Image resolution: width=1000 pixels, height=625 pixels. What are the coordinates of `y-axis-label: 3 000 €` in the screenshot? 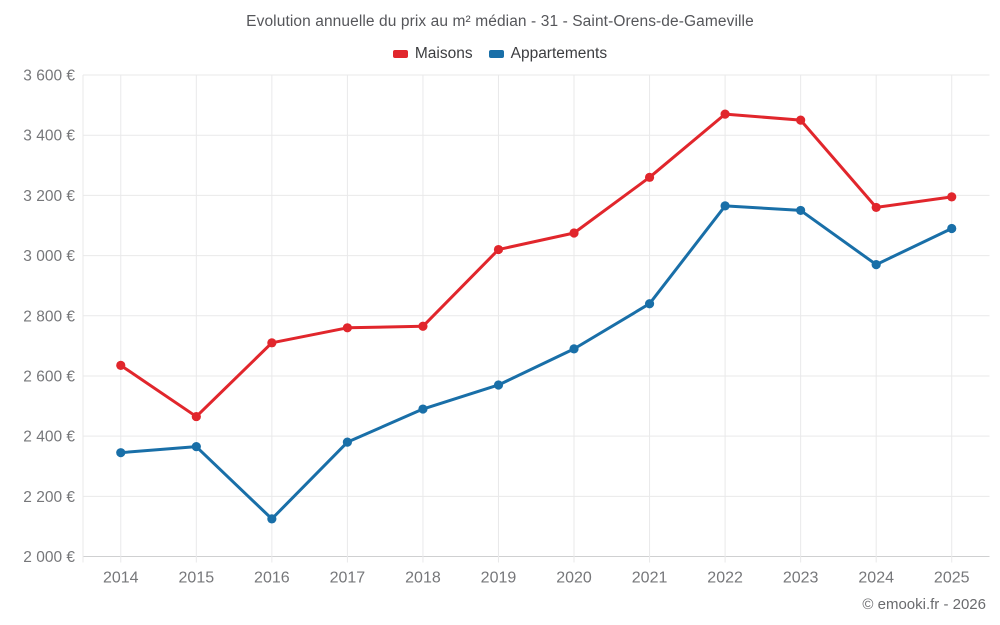 It's located at (49, 256).